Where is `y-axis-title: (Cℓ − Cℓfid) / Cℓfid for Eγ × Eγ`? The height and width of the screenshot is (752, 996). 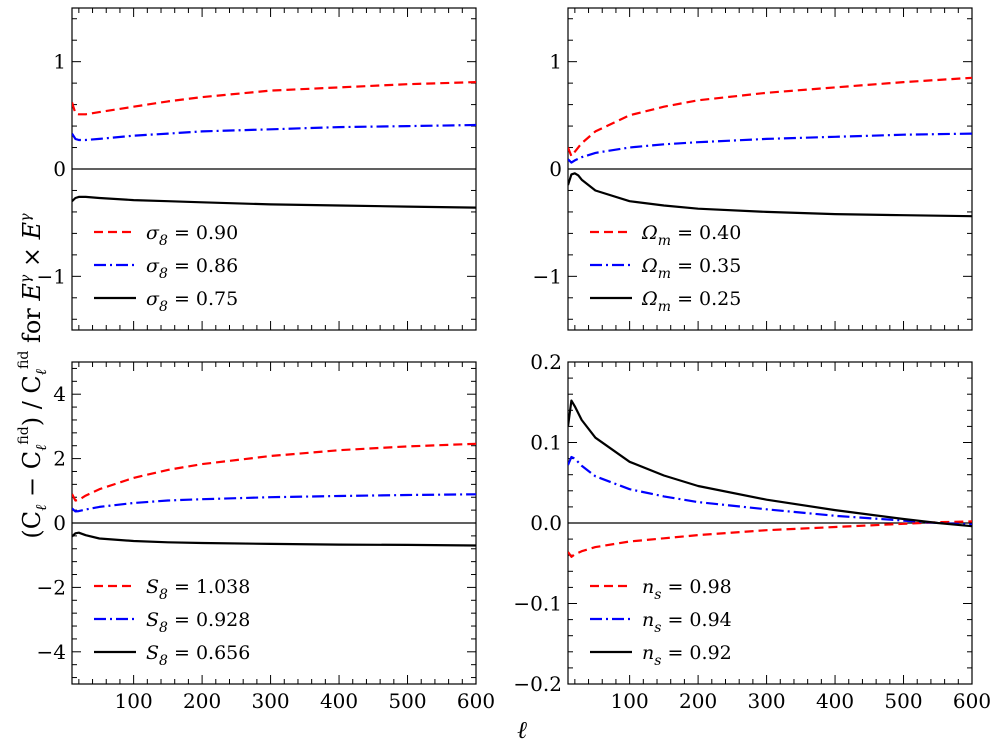
y-axis-title: (Cℓ − Cℓfid) / Cℓfid for Eγ × Eγ is located at coordinates (33, 376).